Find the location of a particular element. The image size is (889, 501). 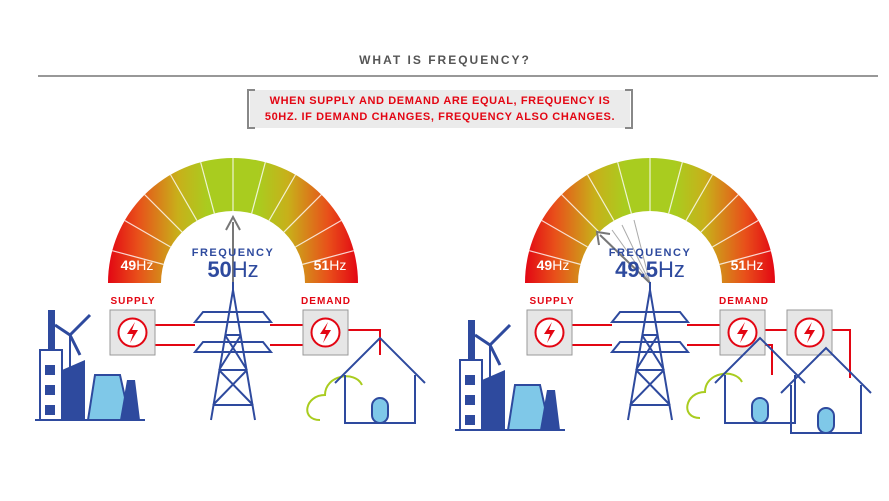

reading: 50Hz is located at coordinates (232, 269).